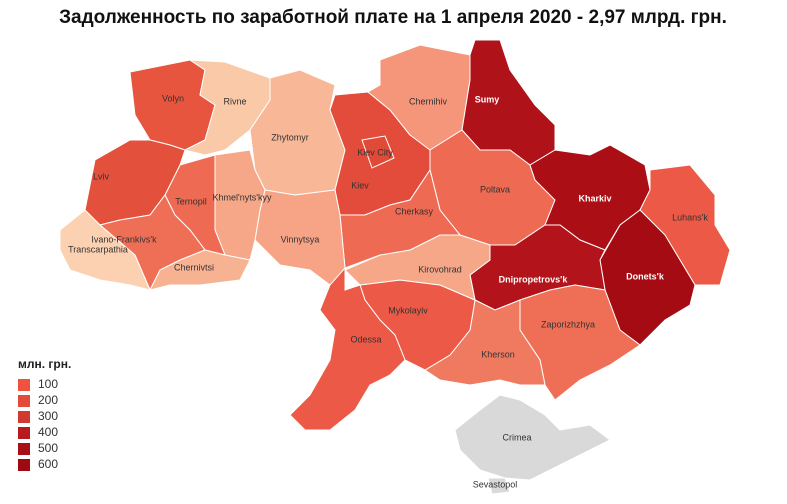 The width and height of the screenshot is (787, 504). Describe the element at coordinates (194, 267) in the screenshot. I see `region-label: Chernivtsi` at that location.